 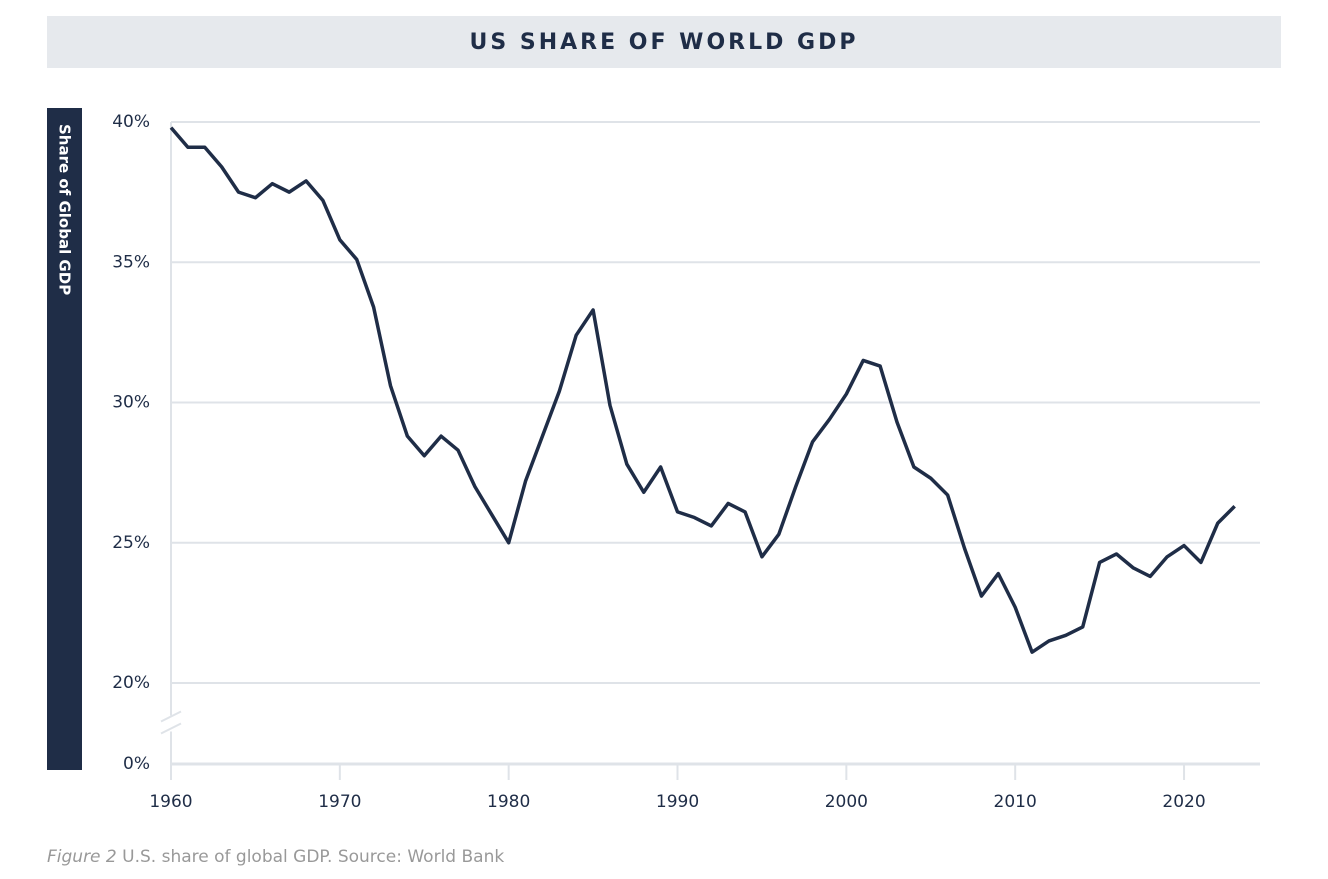 I want to click on y-tick-label: 25%, so click(x=131, y=543).